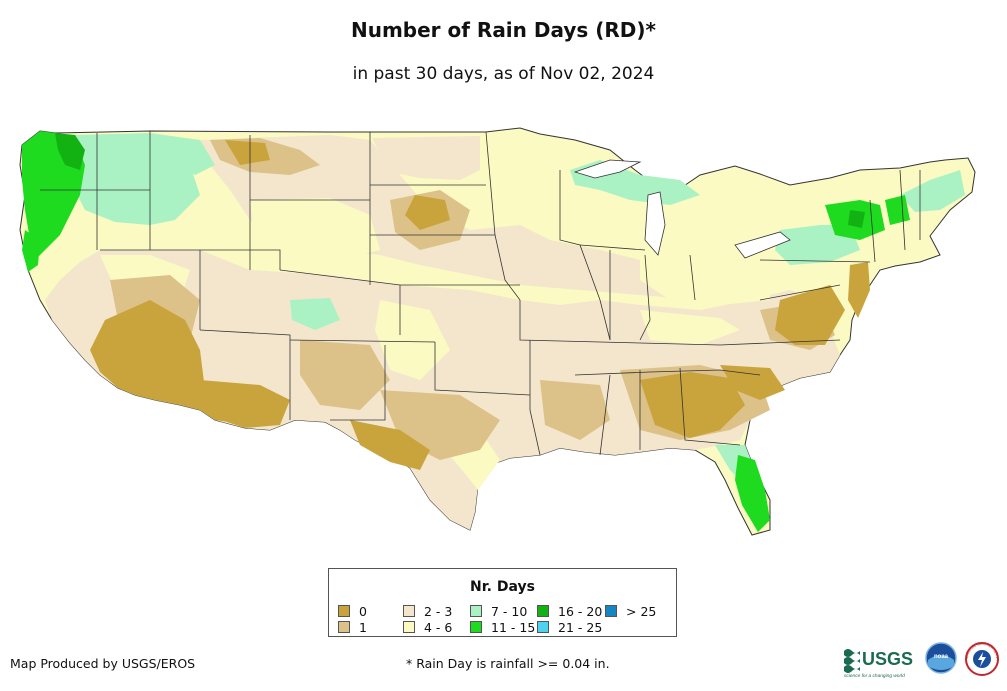  I want to click on zone-2-3-northern-plains, so click(480, 217).